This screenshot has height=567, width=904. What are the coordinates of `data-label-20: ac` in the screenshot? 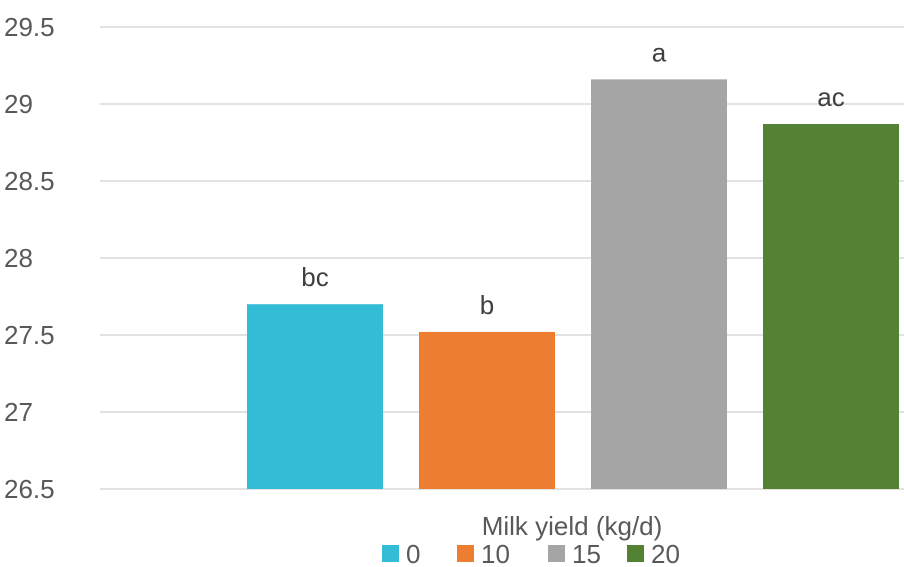 It's located at (830, 97).